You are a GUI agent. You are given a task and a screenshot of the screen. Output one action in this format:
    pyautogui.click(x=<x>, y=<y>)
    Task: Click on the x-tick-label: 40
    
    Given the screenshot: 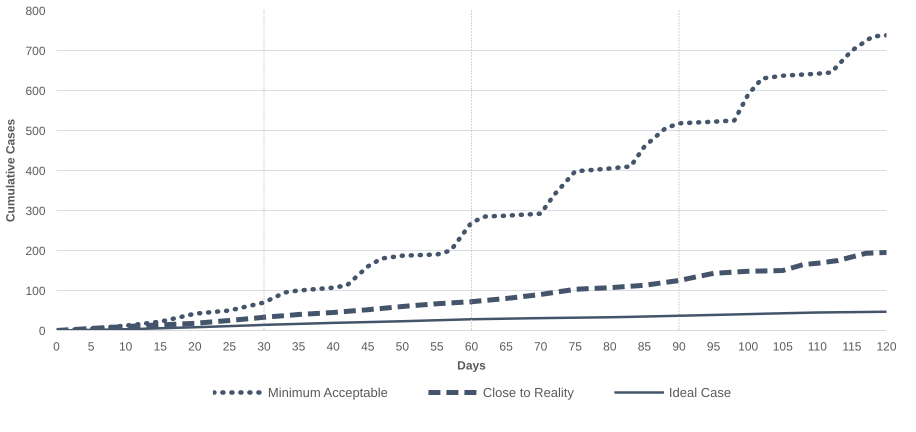 What is the action you would take?
    pyautogui.click(x=333, y=347)
    